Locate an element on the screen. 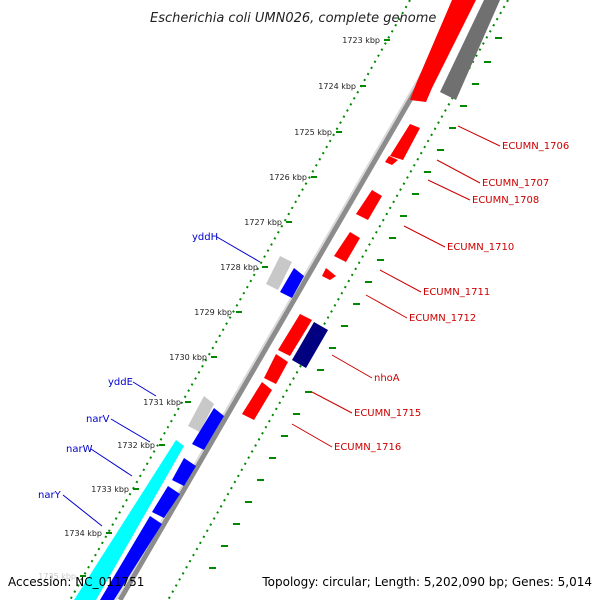  gene-label-right: ECUMN_1712 is located at coordinates (442, 318).